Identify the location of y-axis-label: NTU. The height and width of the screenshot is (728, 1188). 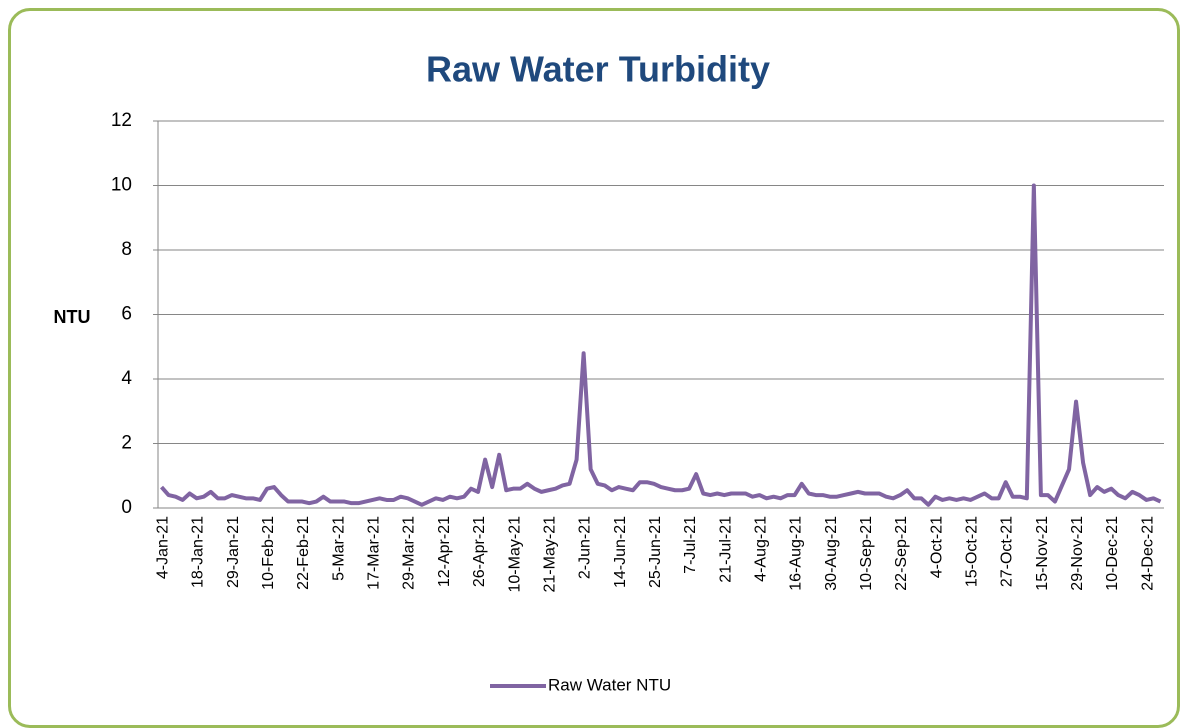
(72, 317).